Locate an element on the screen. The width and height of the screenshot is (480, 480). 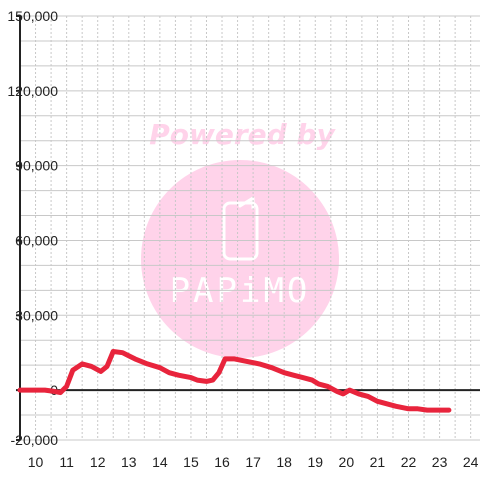
x-tick-label: 13 is located at coordinates (129, 462).